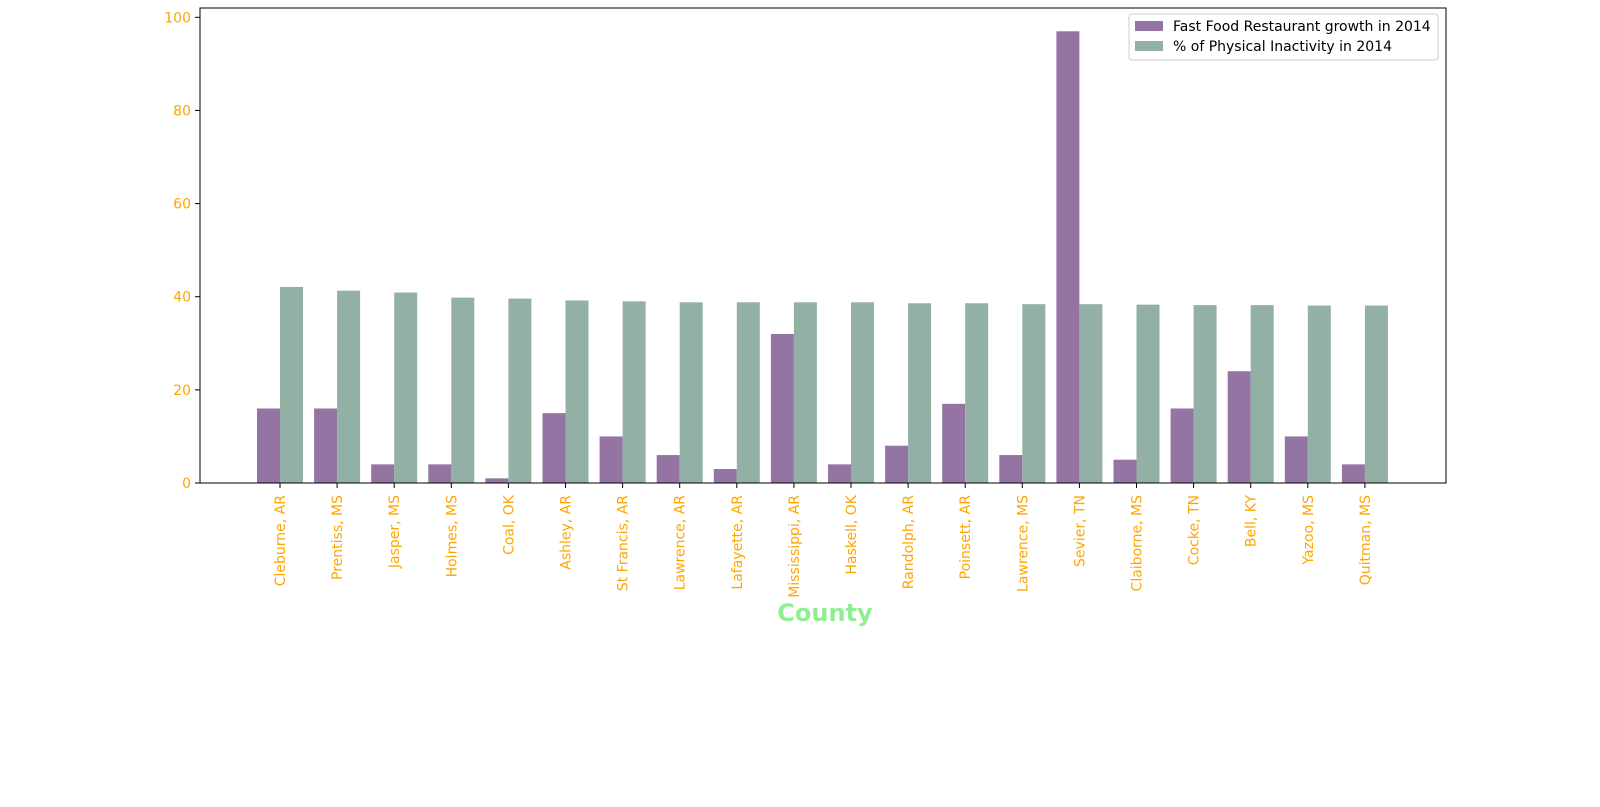 Image resolution: width=1600 pixels, height=807 pixels. Describe the element at coordinates (738, 542) in the screenshot. I see `x-tick-label: Lafayette, AR` at that location.